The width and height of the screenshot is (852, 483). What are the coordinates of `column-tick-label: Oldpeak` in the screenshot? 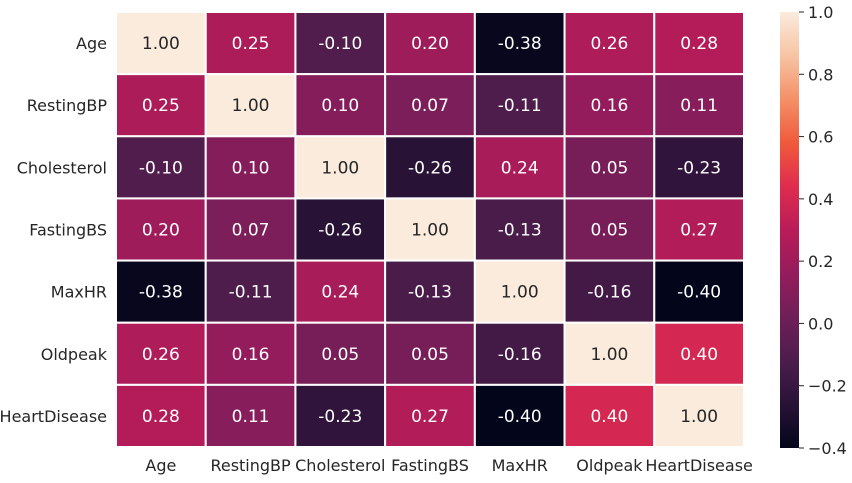 It's located at (609, 465).